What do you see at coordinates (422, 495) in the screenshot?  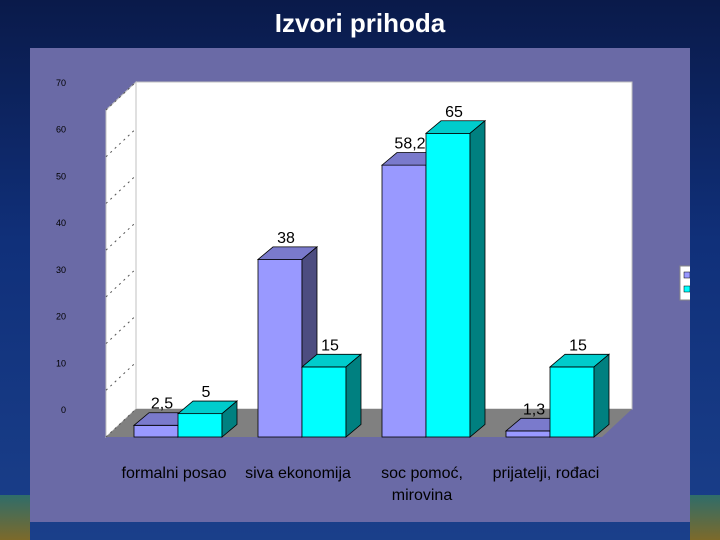 I see `x-category-label: mirovina` at bounding box center [422, 495].